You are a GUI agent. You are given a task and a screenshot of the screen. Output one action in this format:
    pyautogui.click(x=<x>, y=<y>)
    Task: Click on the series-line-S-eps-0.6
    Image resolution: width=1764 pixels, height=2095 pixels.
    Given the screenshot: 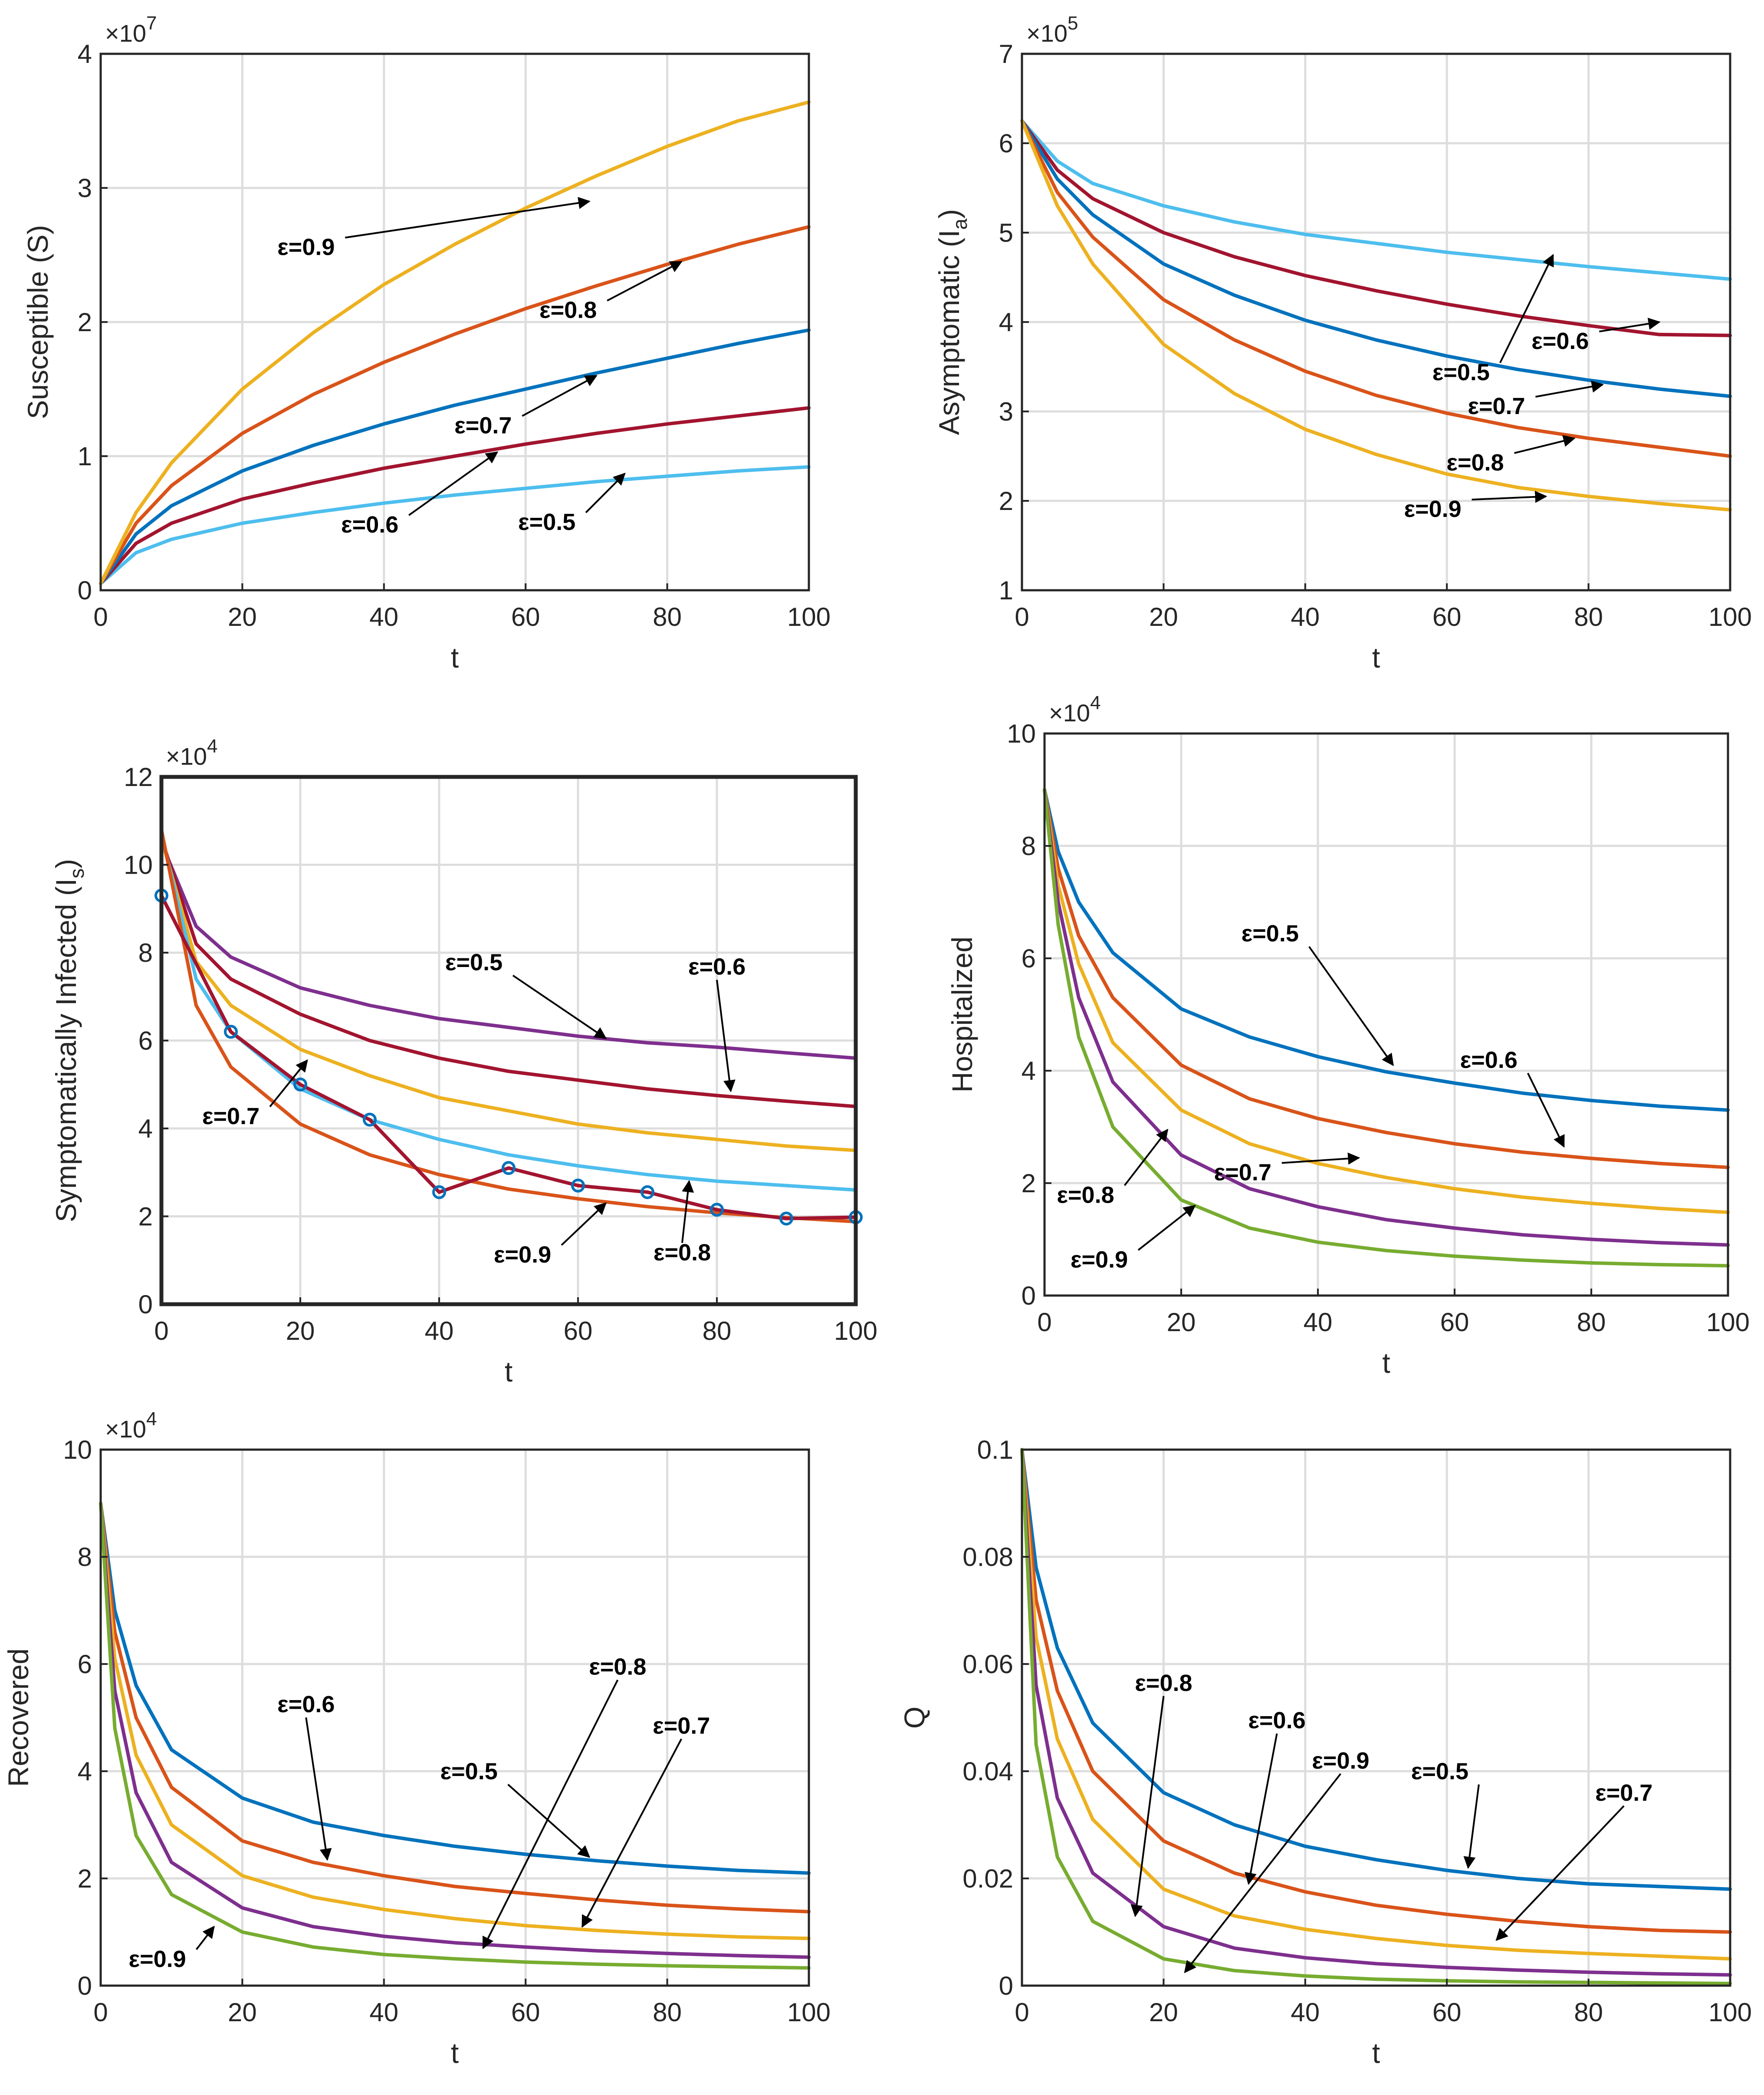 What is the action you would take?
    pyautogui.click(x=455, y=495)
    